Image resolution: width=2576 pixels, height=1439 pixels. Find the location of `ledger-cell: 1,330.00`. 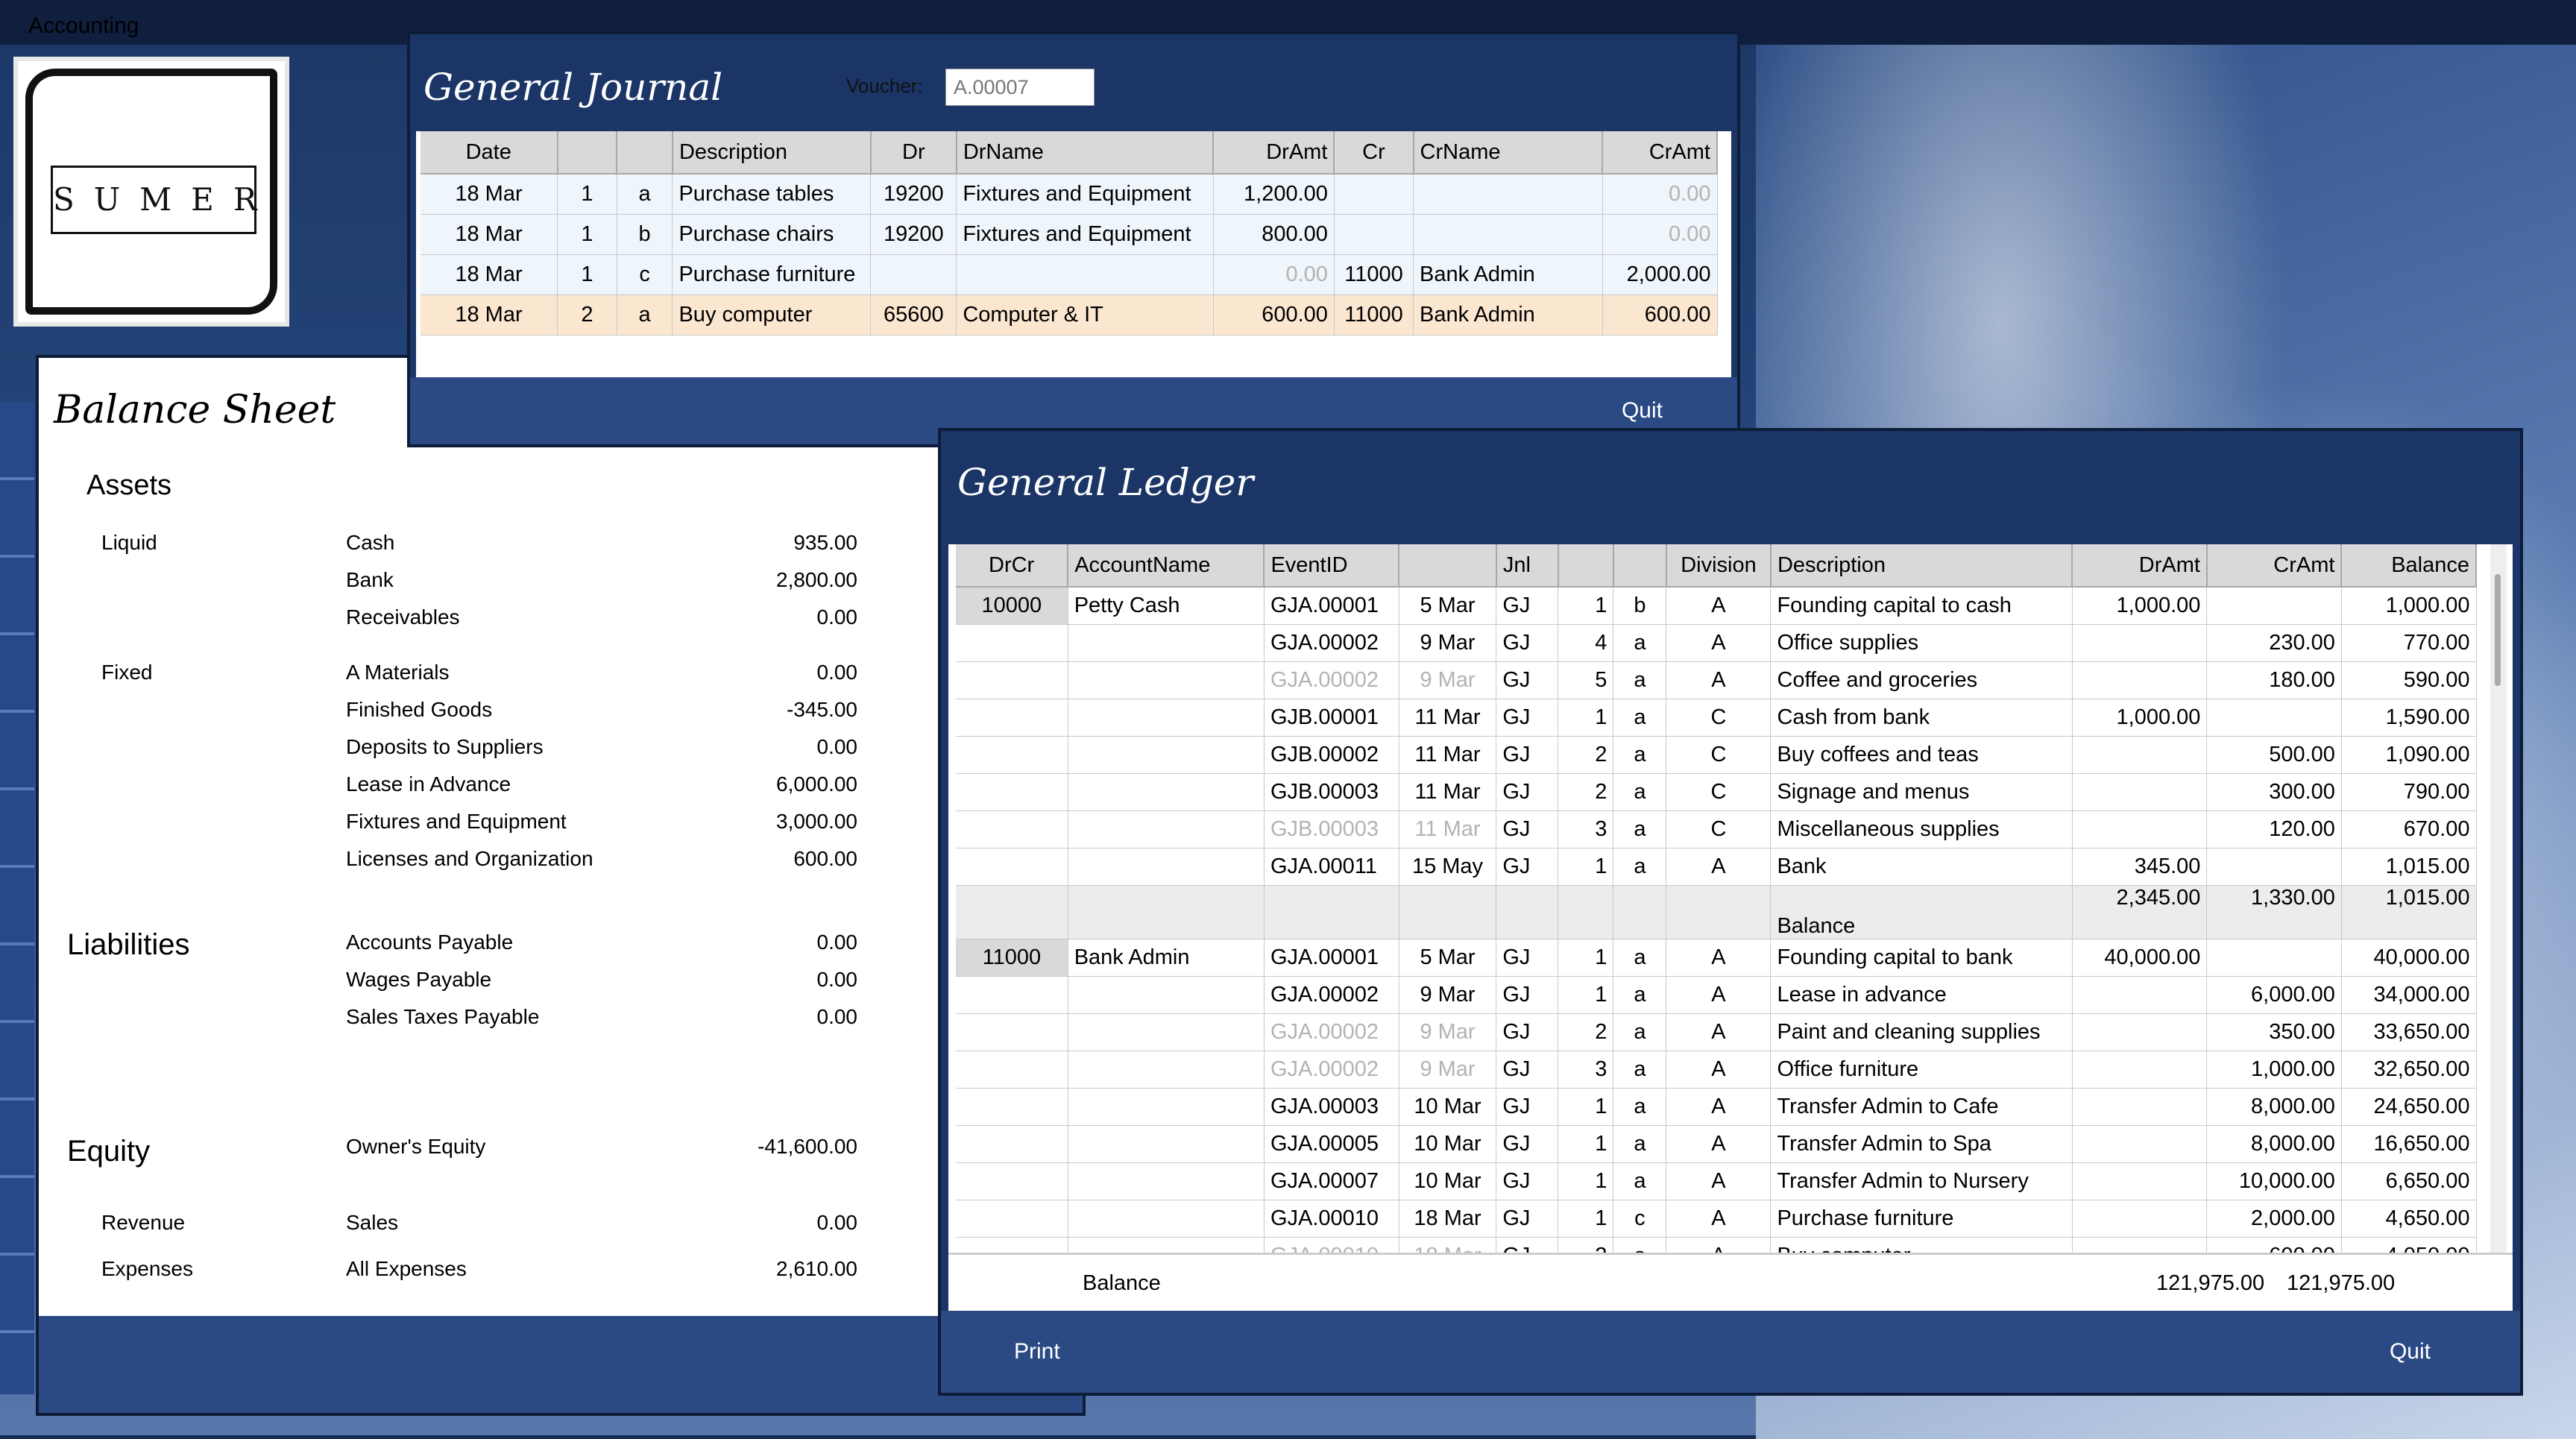

ledger-cell: 1,330.00 is located at coordinates (2274, 912).